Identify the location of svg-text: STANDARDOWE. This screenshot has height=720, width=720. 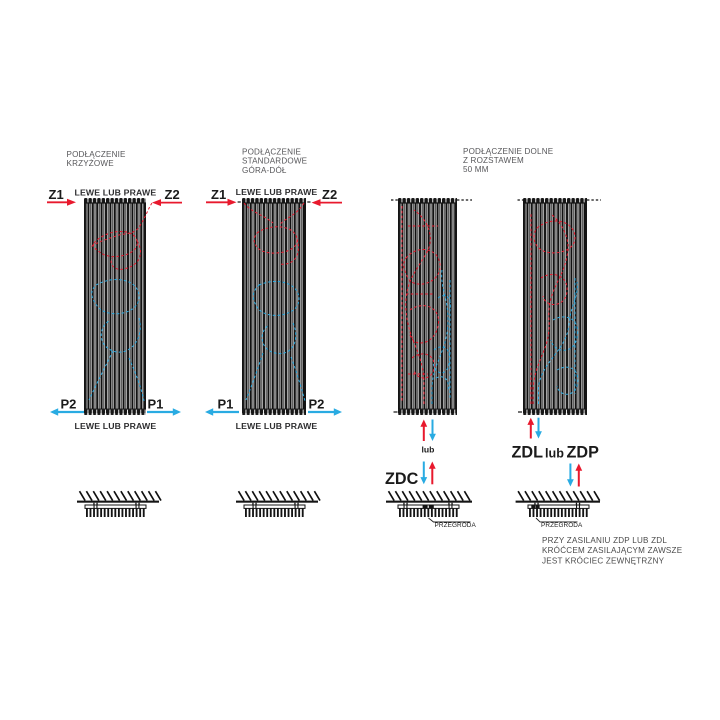
(275, 161).